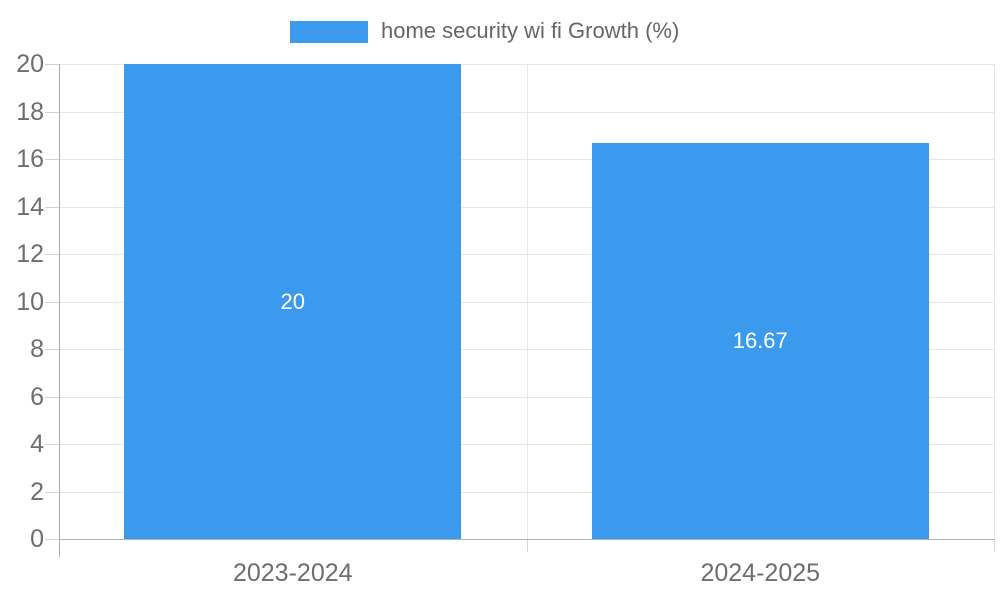 The height and width of the screenshot is (600, 1000). Describe the element at coordinates (37, 444) in the screenshot. I see `y-axis-tick-label: 4` at that location.